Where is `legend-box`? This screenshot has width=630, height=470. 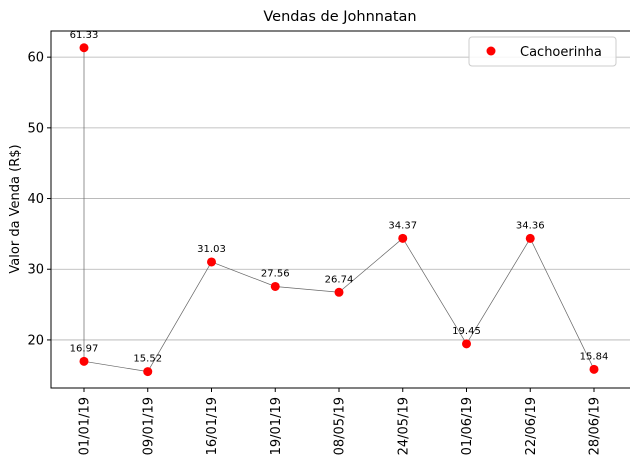
legend-box is located at coordinates (542, 51).